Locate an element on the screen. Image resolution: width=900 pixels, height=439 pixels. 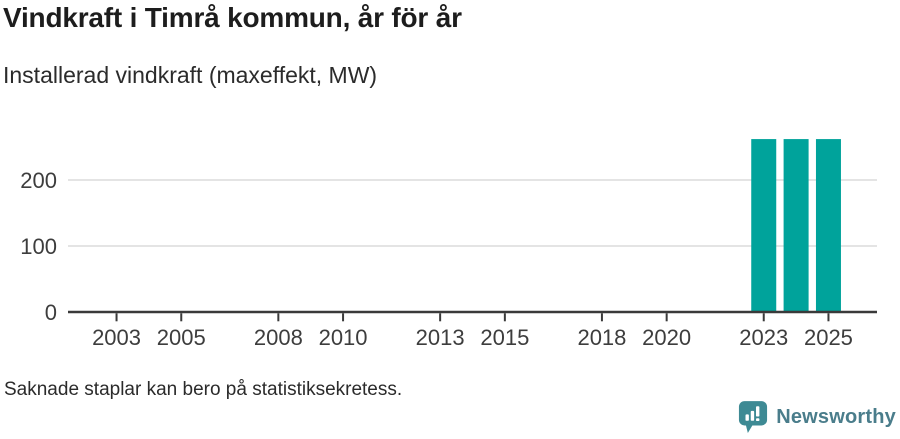
x-tick-label-2008: 2008 is located at coordinates (278, 337).